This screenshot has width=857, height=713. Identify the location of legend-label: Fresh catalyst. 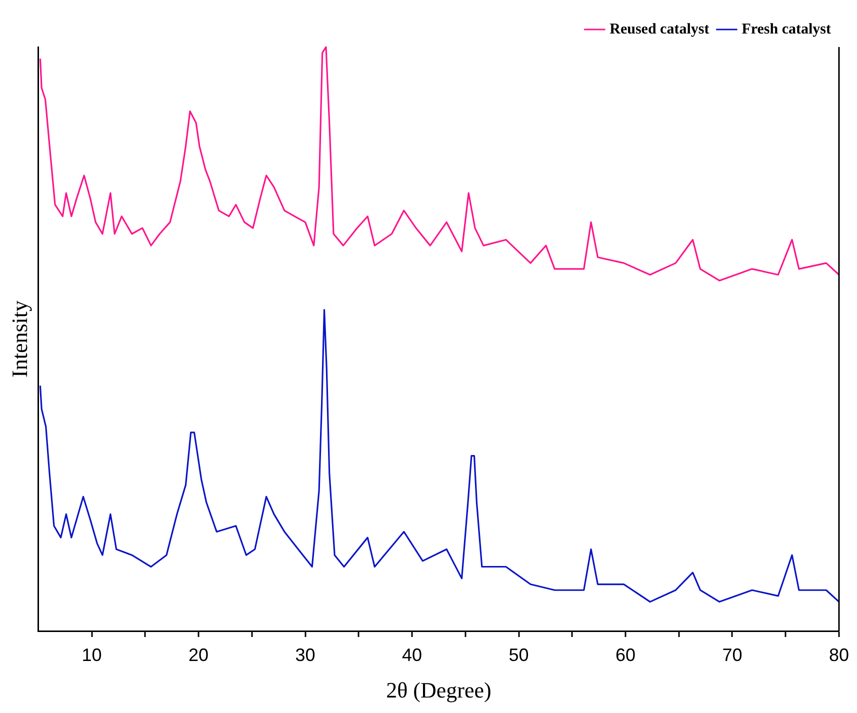
(787, 29).